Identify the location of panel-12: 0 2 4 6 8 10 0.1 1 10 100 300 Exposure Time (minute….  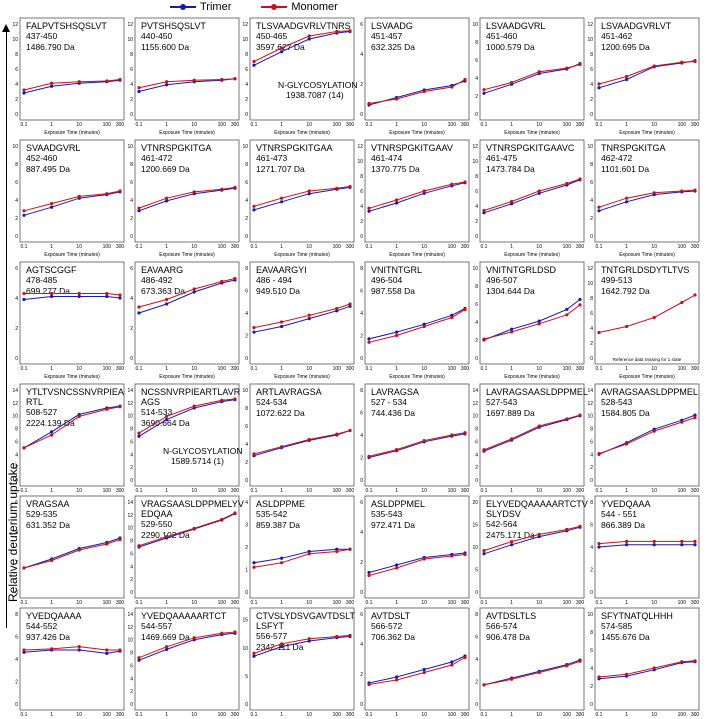
(643, 198).